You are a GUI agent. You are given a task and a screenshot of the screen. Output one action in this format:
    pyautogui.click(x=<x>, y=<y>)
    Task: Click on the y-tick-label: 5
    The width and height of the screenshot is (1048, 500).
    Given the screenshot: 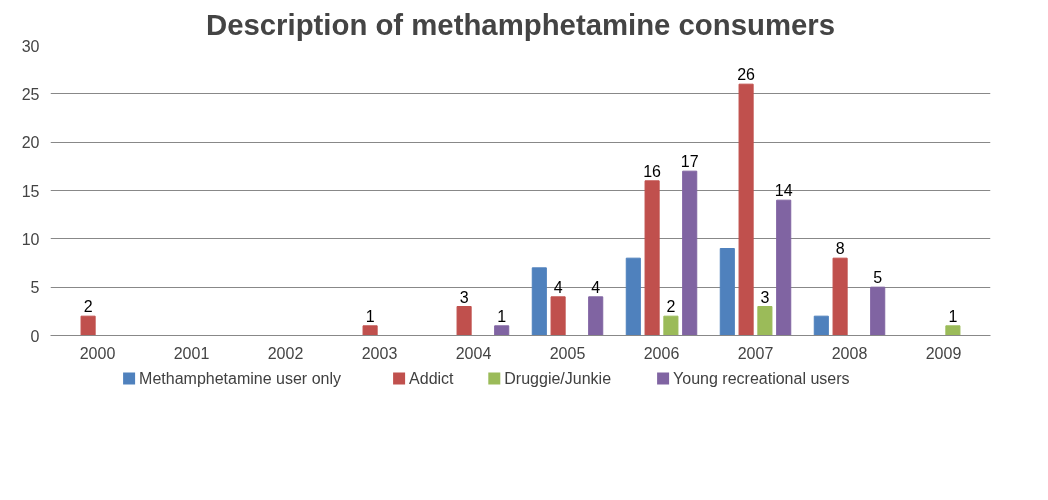 What is the action you would take?
    pyautogui.click(x=35, y=288)
    